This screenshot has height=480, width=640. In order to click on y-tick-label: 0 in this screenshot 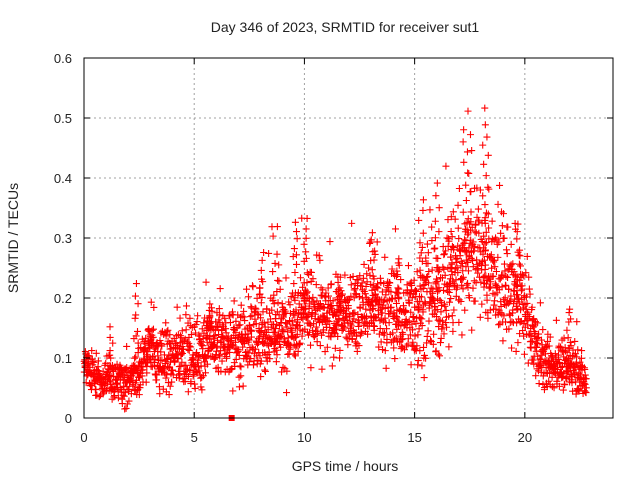, I will do `click(68, 418)`.